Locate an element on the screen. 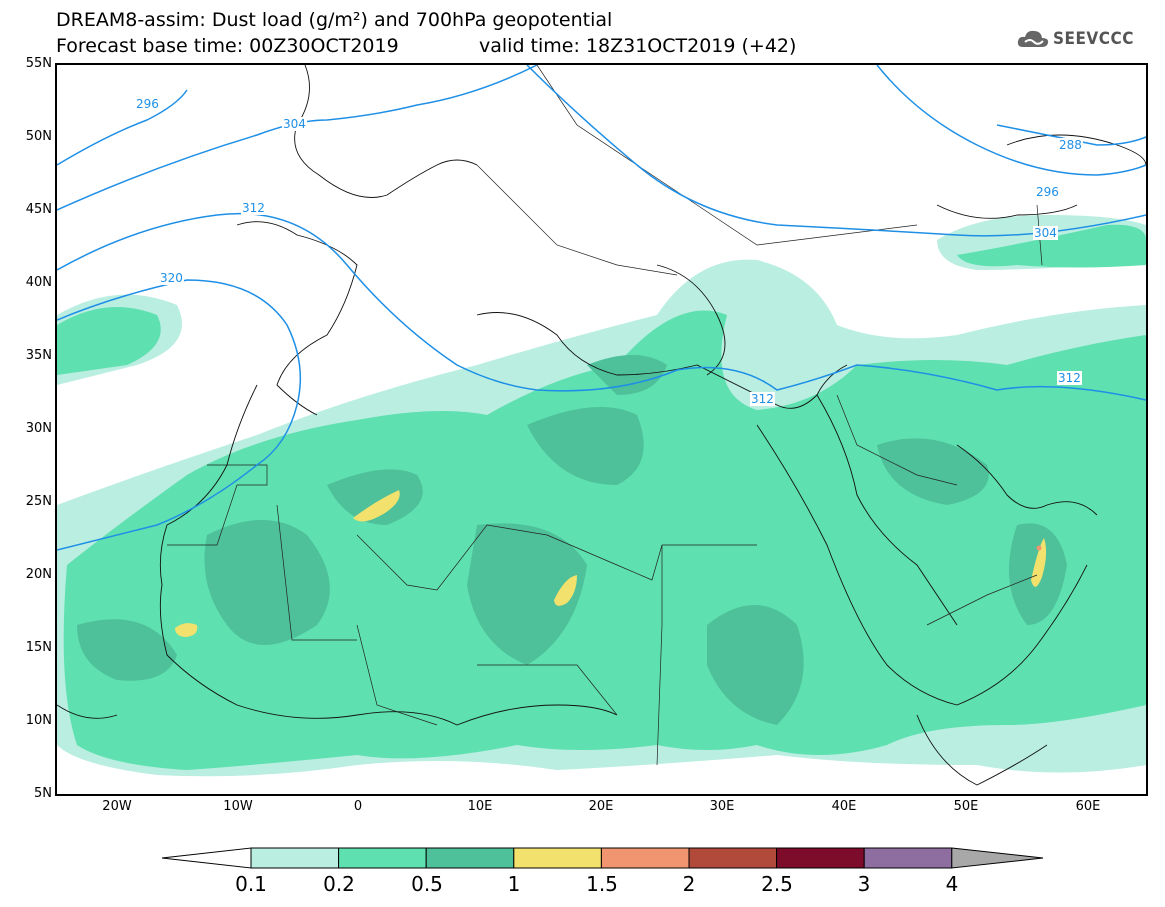 This screenshot has width=1165, height=907. lon-label: 30E is located at coordinates (722, 806).